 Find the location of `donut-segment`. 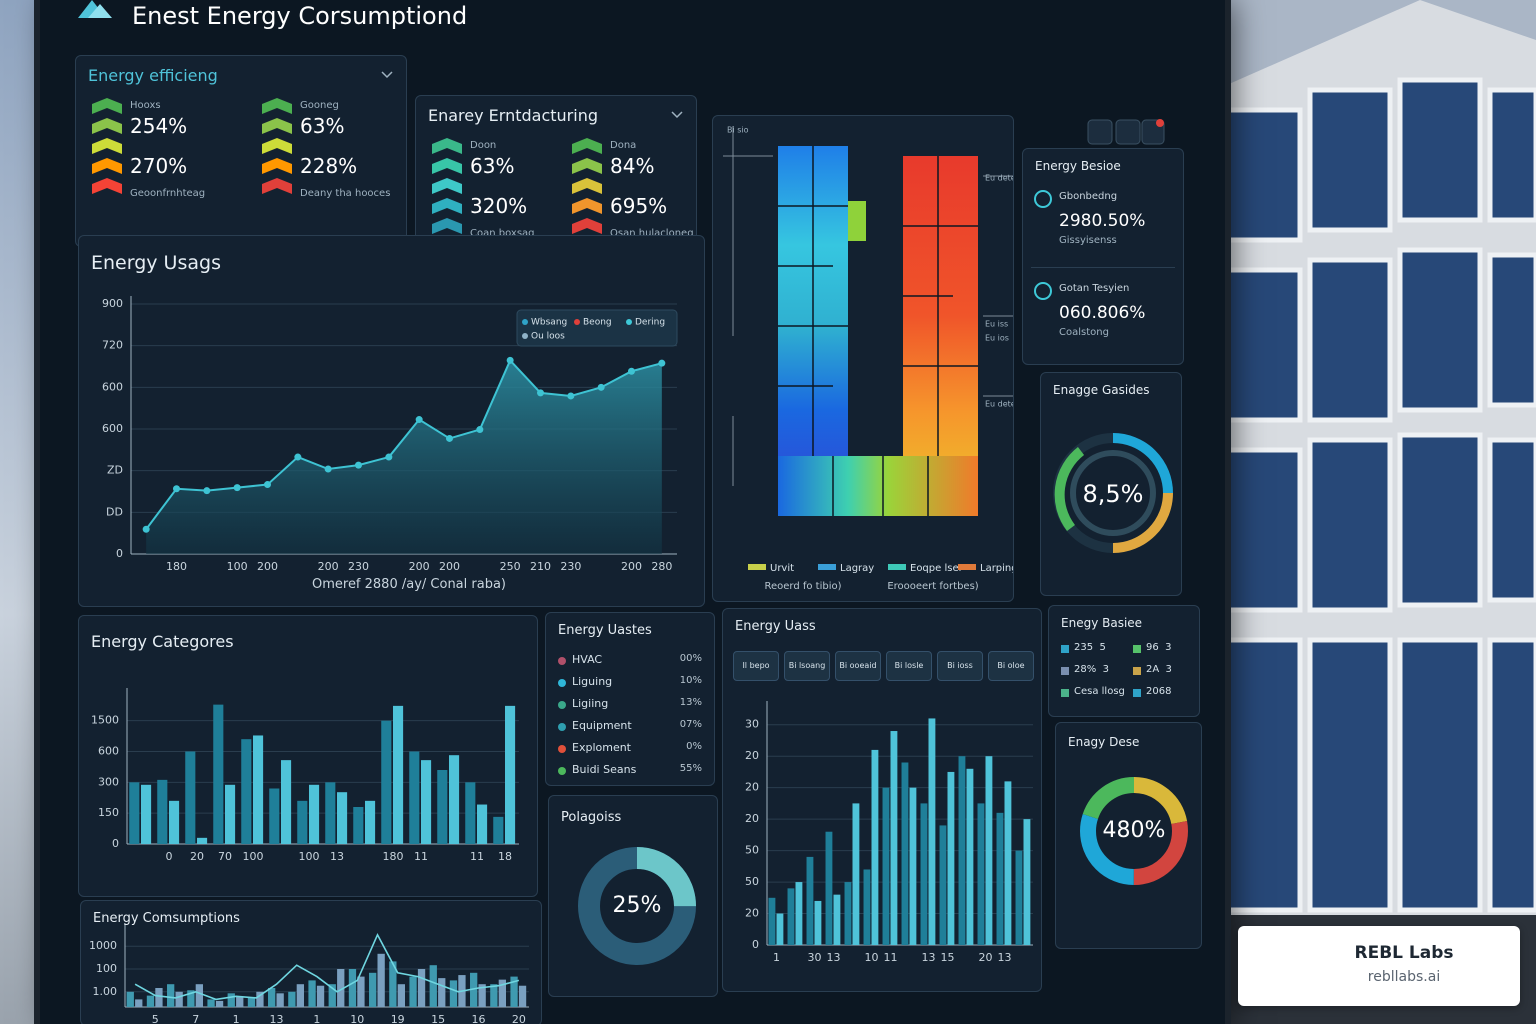

donut-segment is located at coordinates (1134, 831).